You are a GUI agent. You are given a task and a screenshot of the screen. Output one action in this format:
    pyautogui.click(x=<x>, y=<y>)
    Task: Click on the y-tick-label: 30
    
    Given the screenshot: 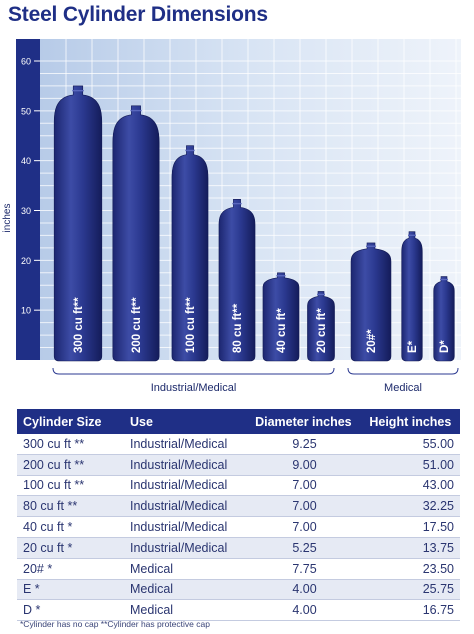 What is the action you would take?
    pyautogui.click(x=26, y=211)
    